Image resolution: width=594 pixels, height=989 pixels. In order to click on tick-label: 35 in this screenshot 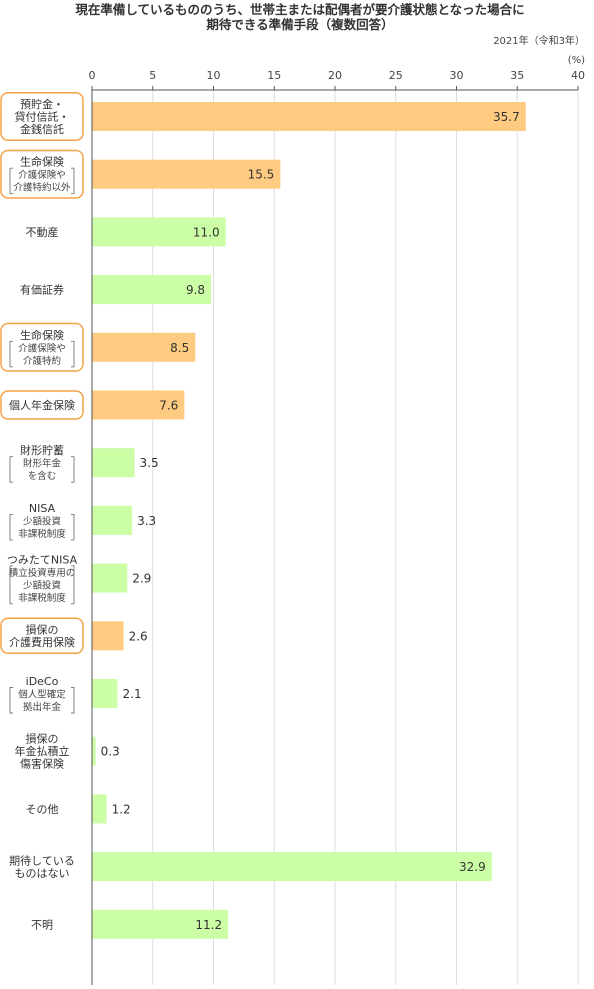, I will do `click(517, 75)`.